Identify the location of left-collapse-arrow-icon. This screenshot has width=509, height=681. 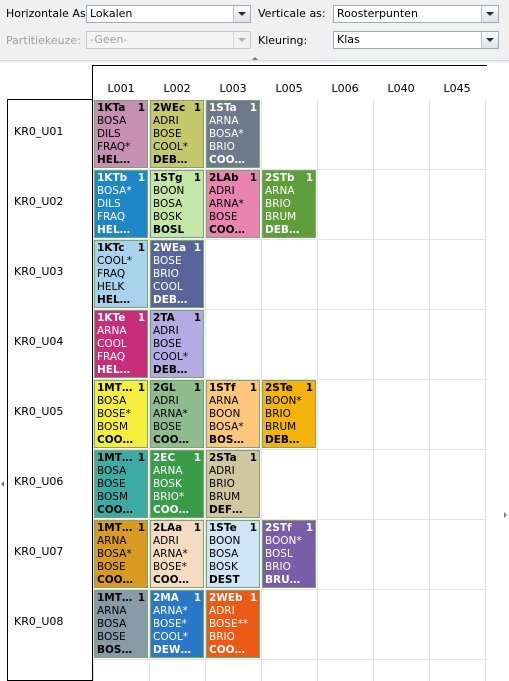
(2, 484).